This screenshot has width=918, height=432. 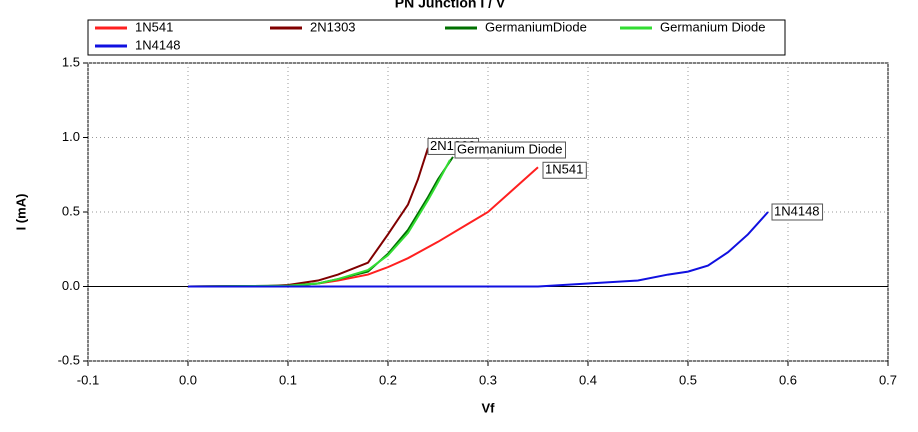 I want to click on legend-box, so click(x=436, y=37).